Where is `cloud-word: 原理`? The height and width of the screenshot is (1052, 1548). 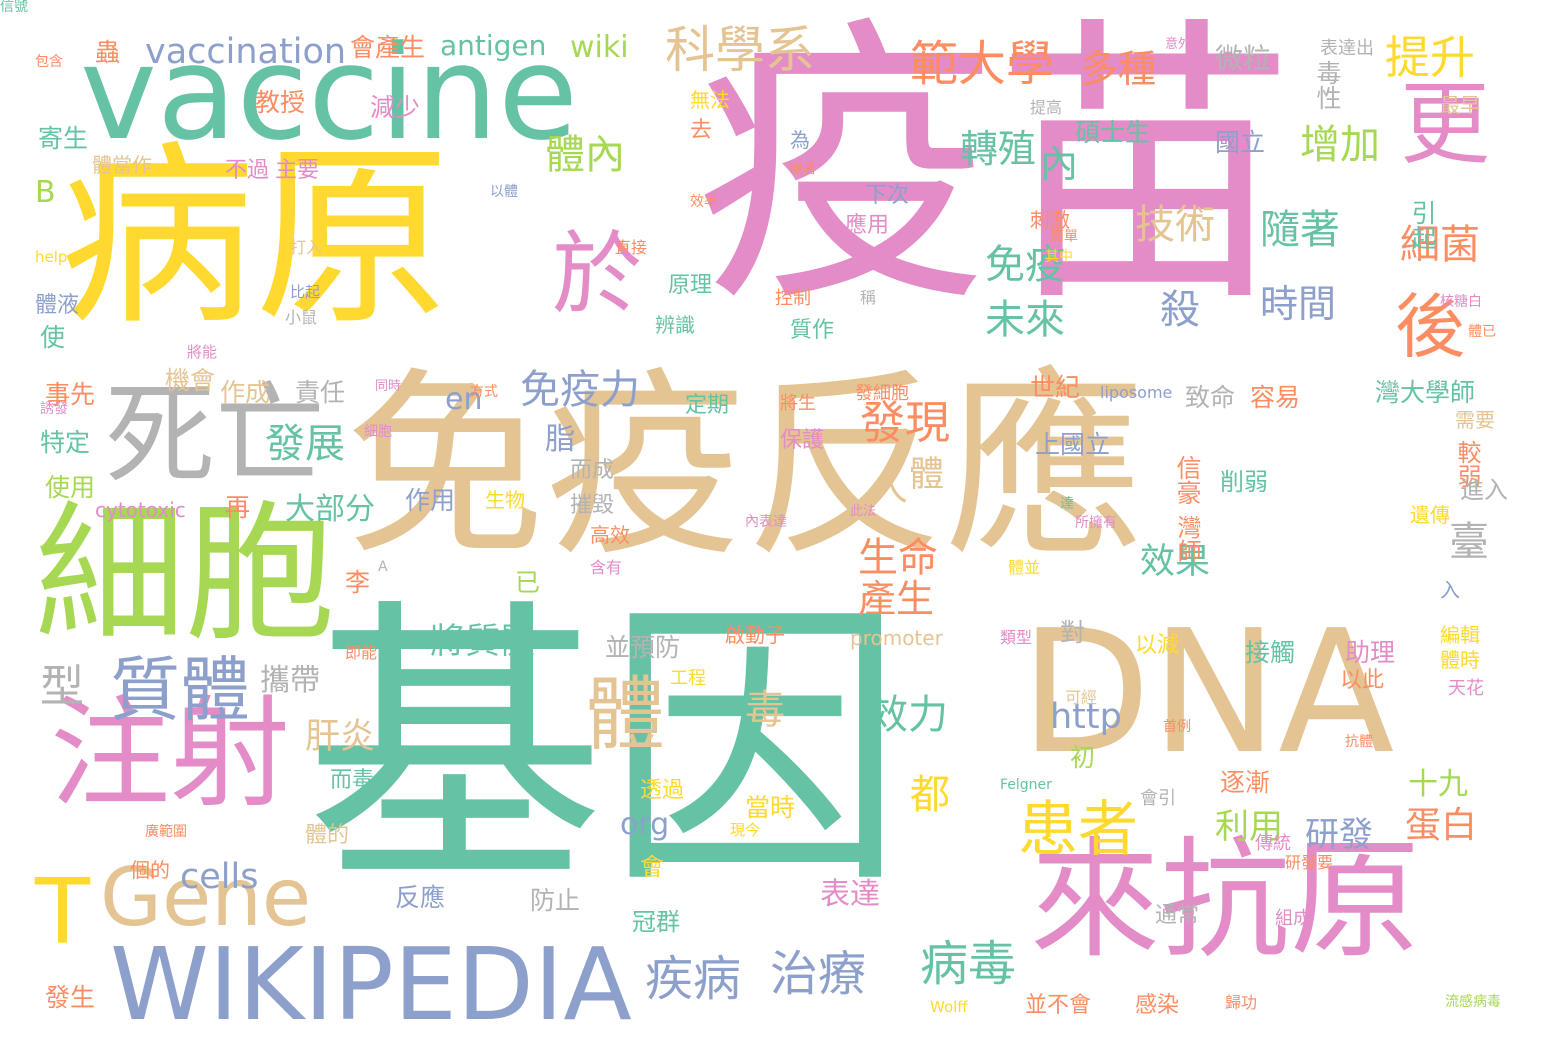
cloud-word: 原理 is located at coordinates (690, 285).